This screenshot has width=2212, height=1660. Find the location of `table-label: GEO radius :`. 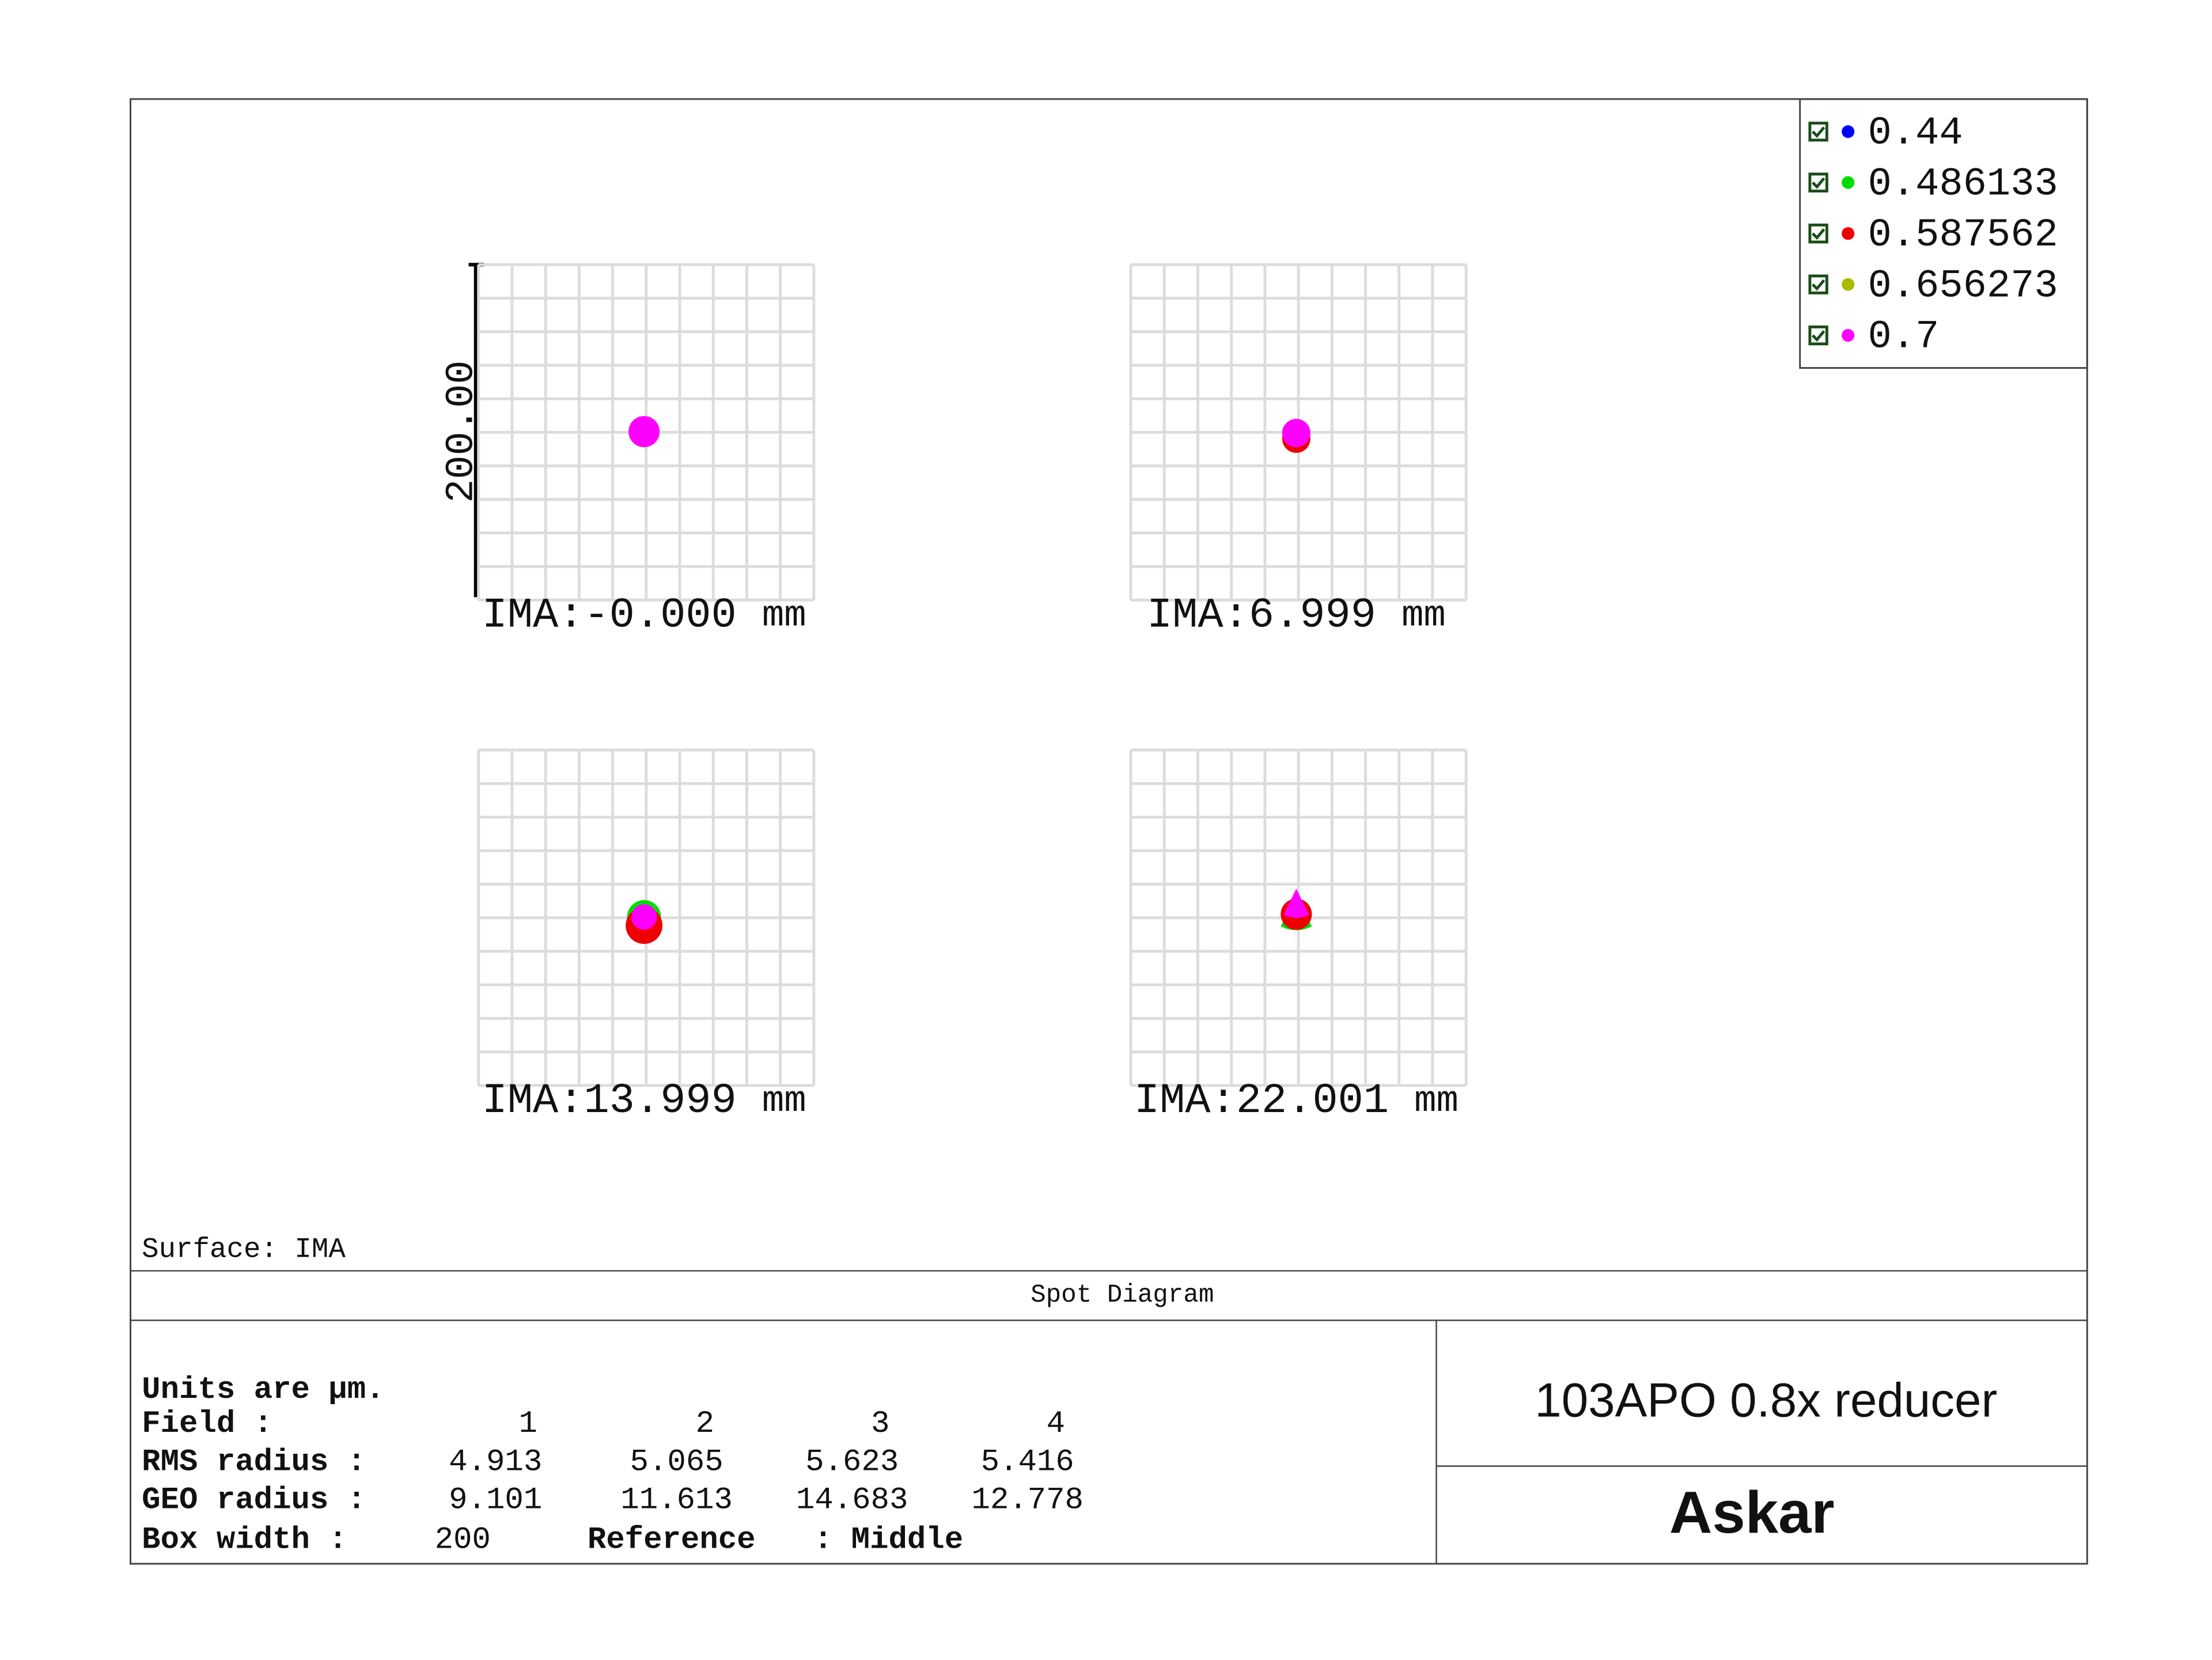

table-label: GEO radius : is located at coordinates (254, 1500).